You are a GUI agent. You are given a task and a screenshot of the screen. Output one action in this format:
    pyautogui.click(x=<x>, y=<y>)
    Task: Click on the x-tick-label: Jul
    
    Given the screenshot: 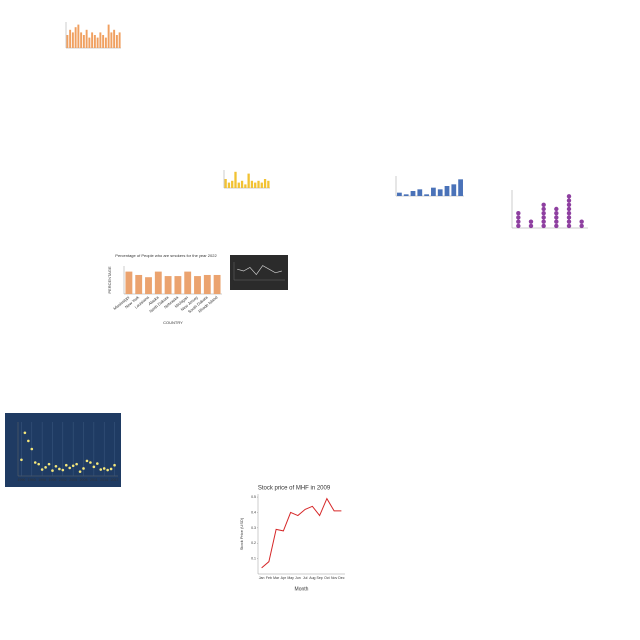 What is the action you would take?
    pyautogui.click(x=305, y=578)
    